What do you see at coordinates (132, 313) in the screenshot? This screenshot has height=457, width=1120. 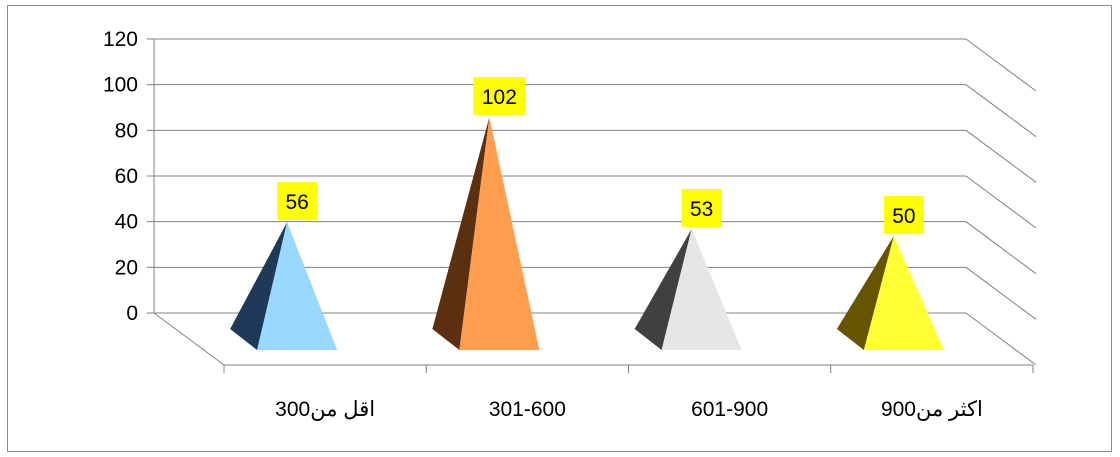 I see `y-tick-label: 0` at bounding box center [132, 313].